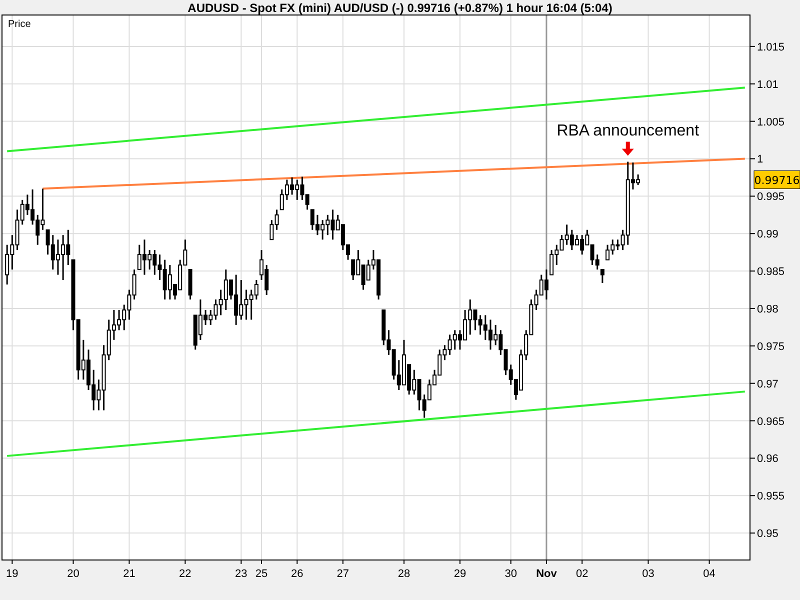 The width and height of the screenshot is (800, 600). What do you see at coordinates (771, 422) in the screenshot?
I see `y-tick-label: 0.965` at bounding box center [771, 422].